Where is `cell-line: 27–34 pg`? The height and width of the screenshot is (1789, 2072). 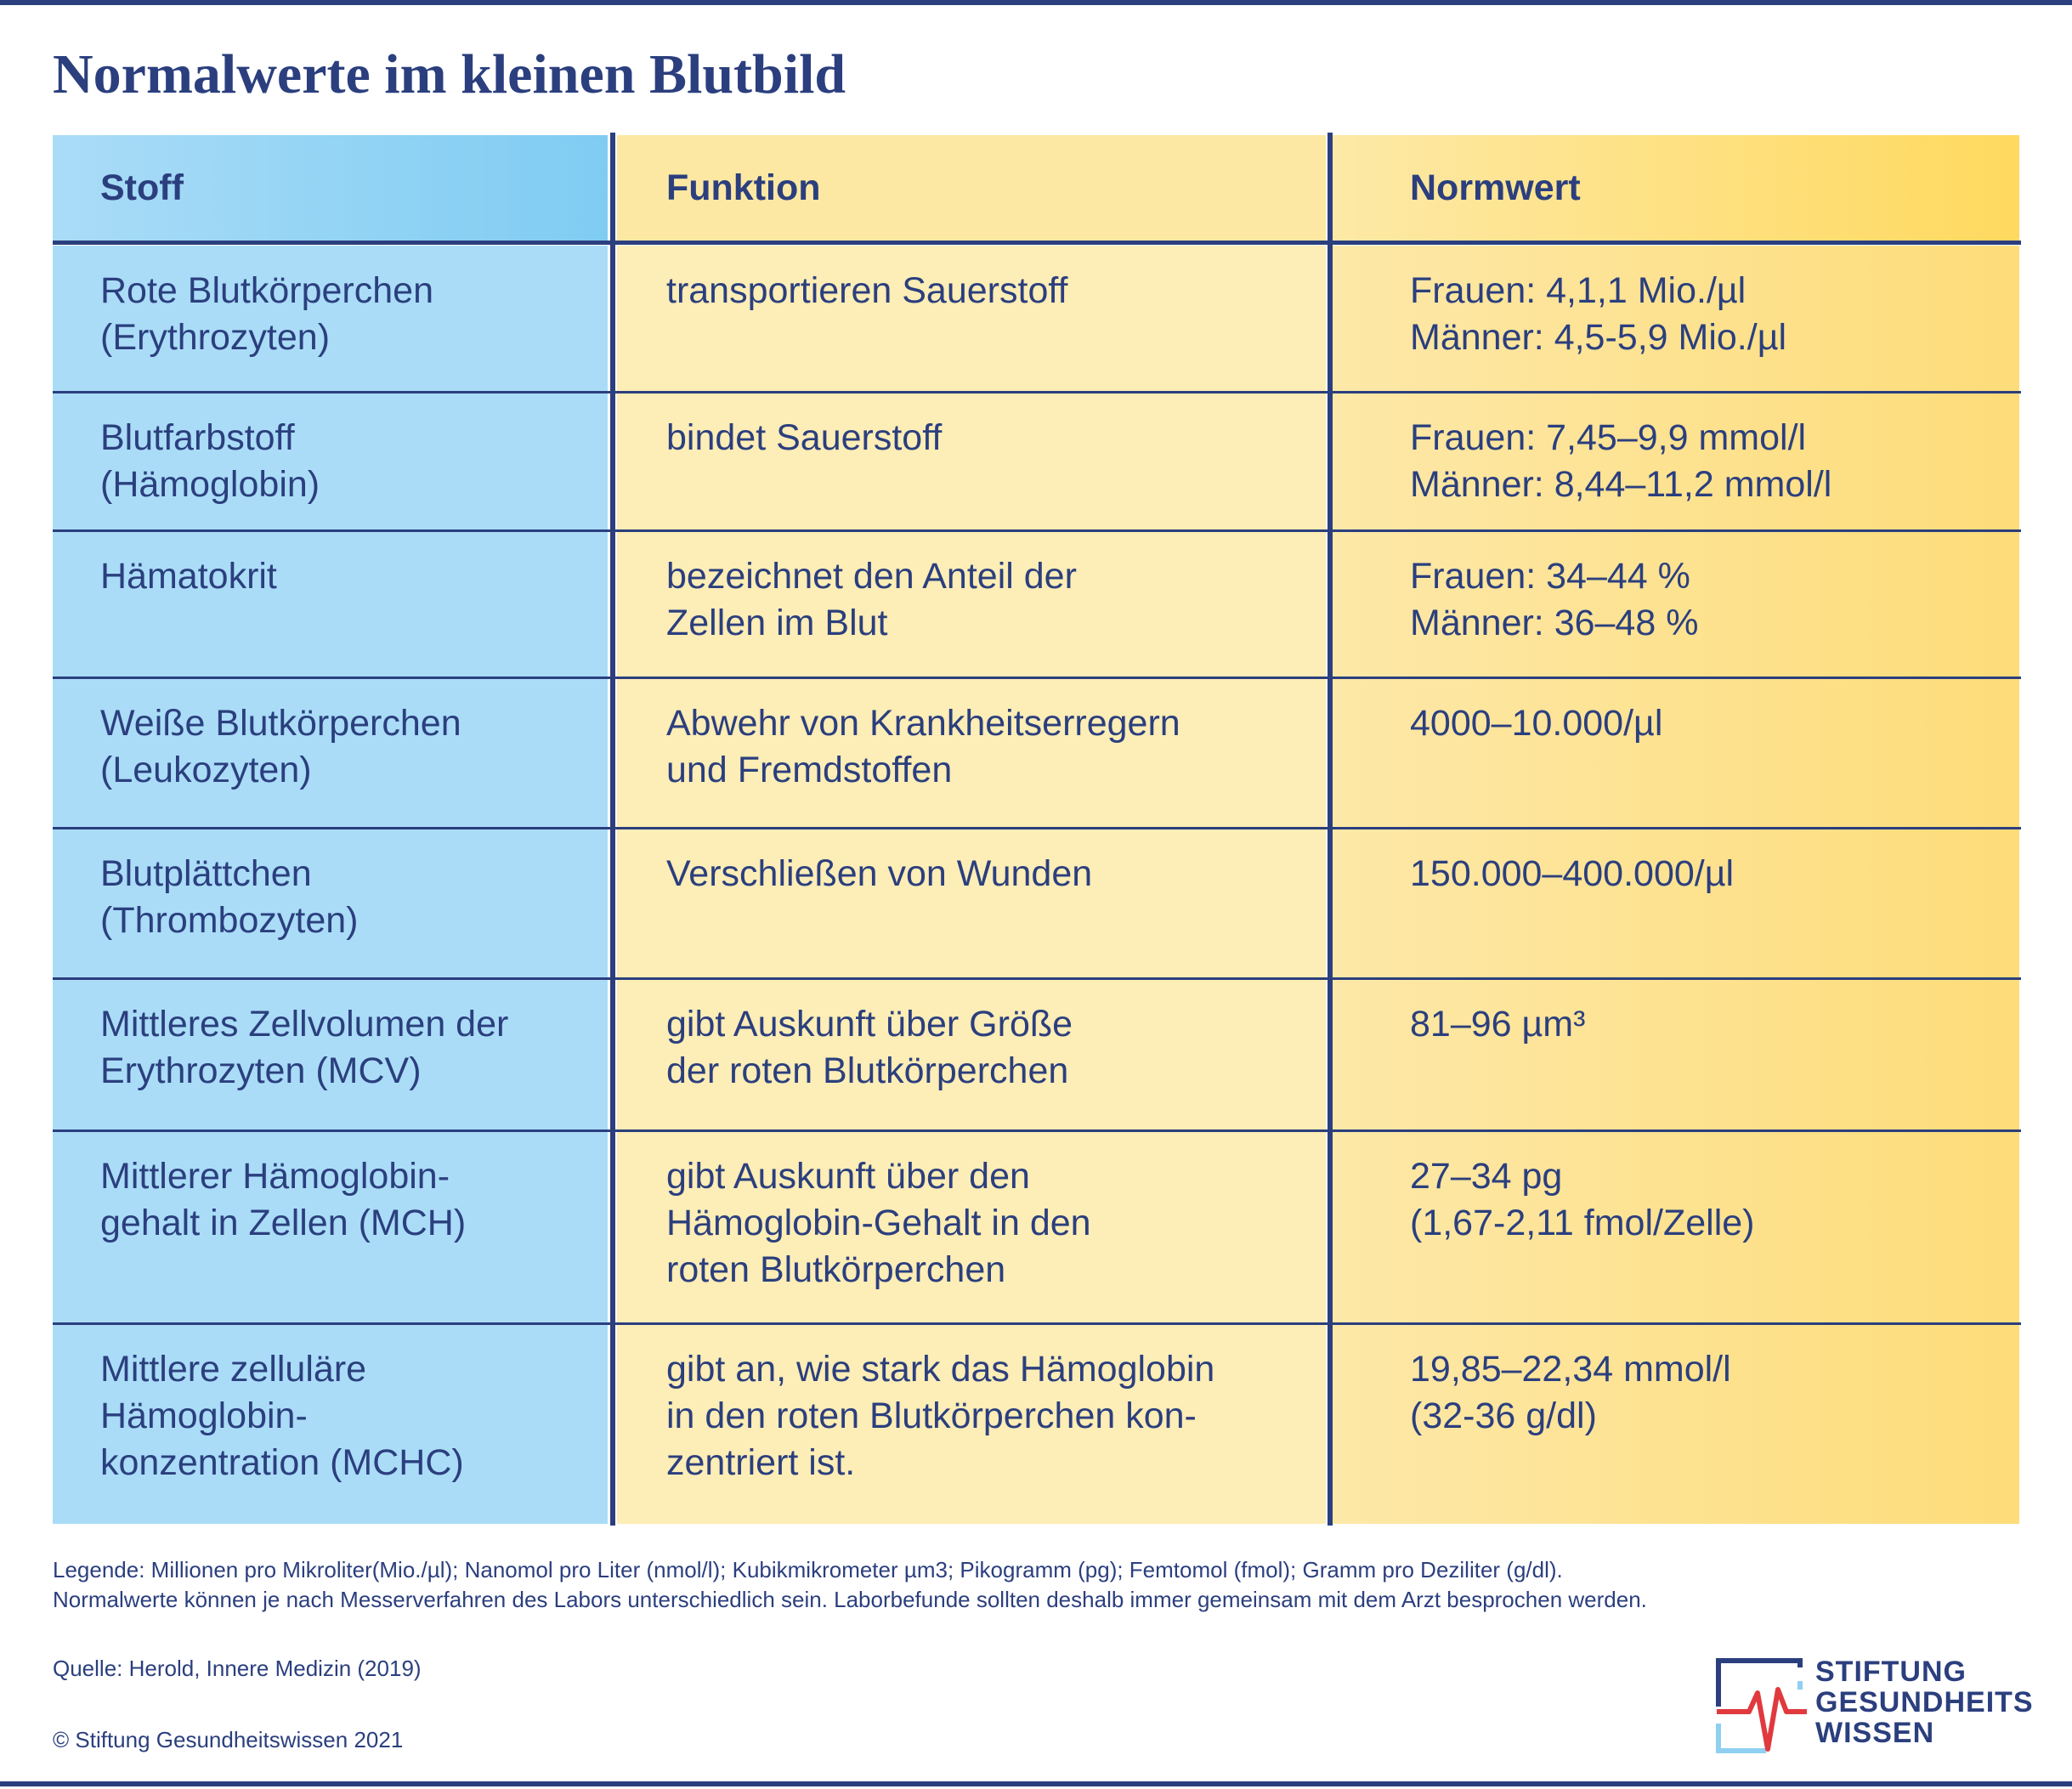 cell-line: 27–34 pg is located at coordinates (1486, 1176).